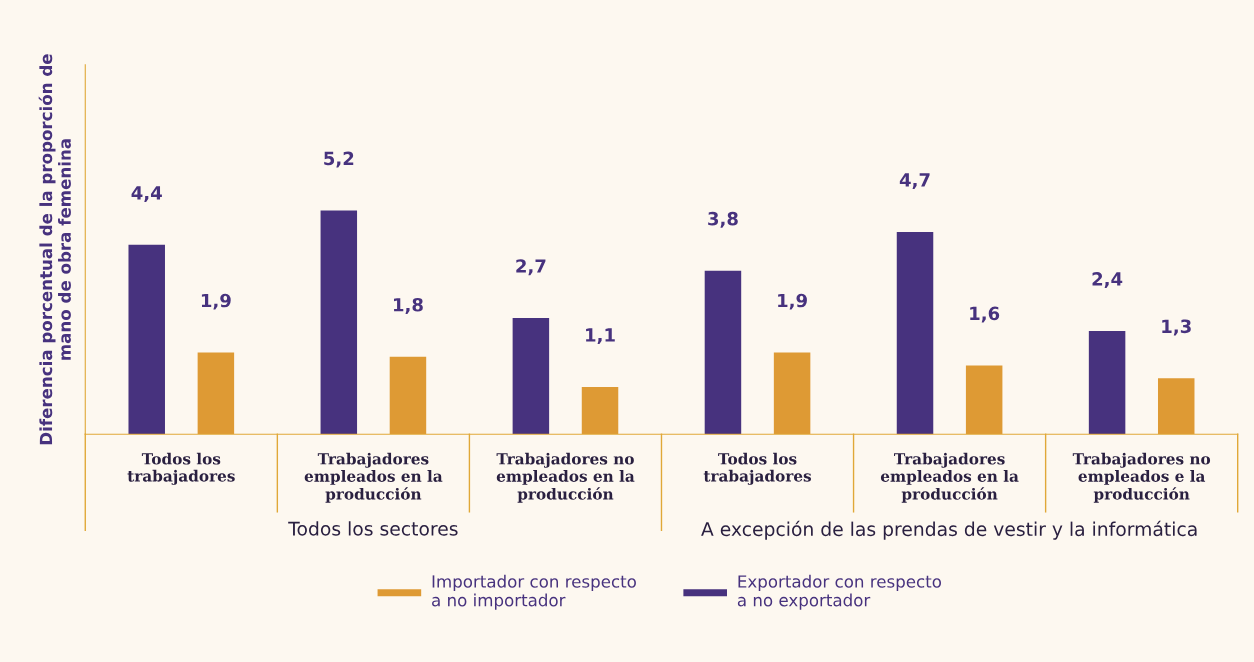 This screenshot has width=1254, height=662. I want to click on x-tick-label: Trabajadores no empleados en la producción, so click(565, 477).